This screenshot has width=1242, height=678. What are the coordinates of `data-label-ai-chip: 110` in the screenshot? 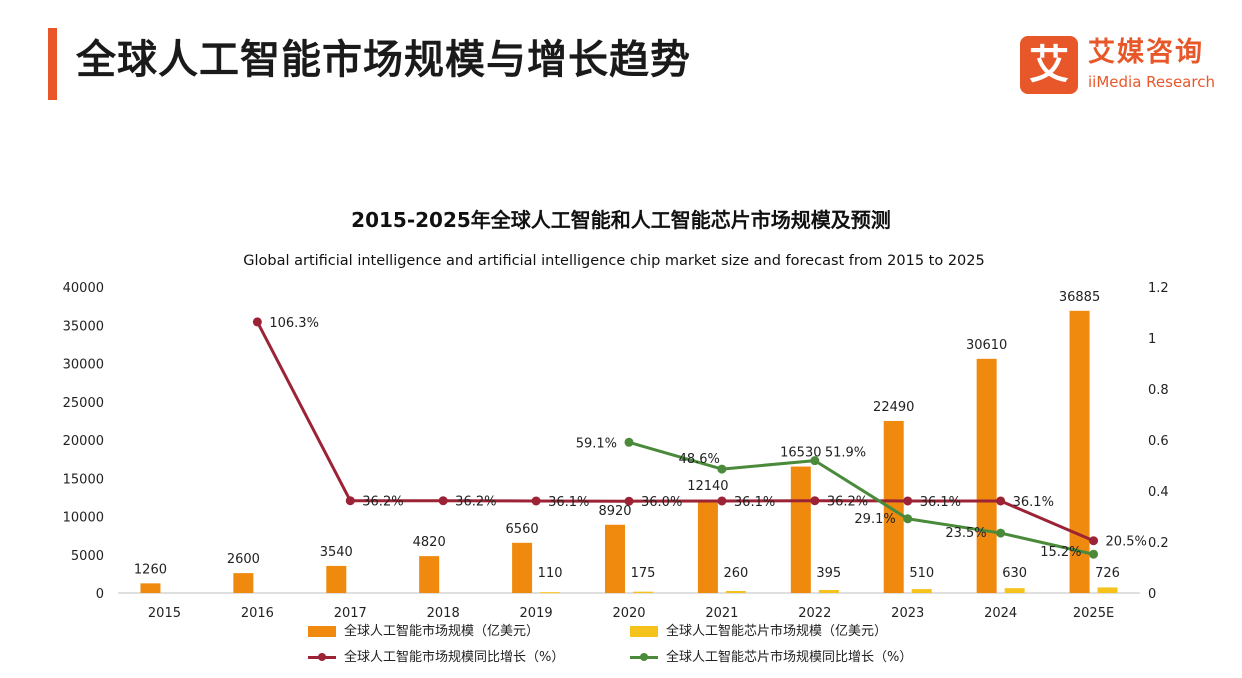 It's located at (550, 573).